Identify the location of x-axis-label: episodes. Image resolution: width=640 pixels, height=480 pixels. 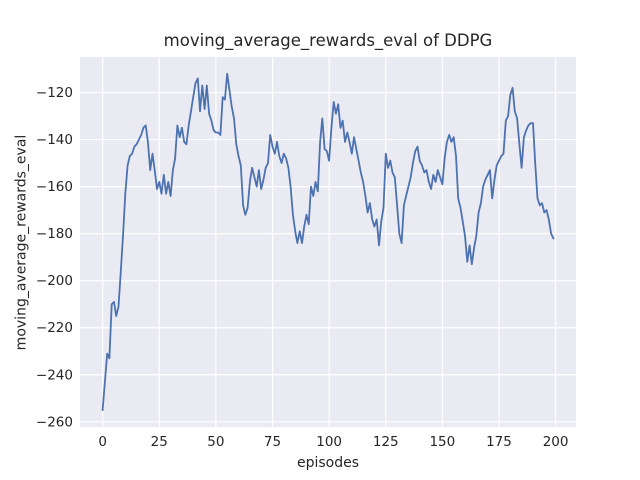
(328, 463).